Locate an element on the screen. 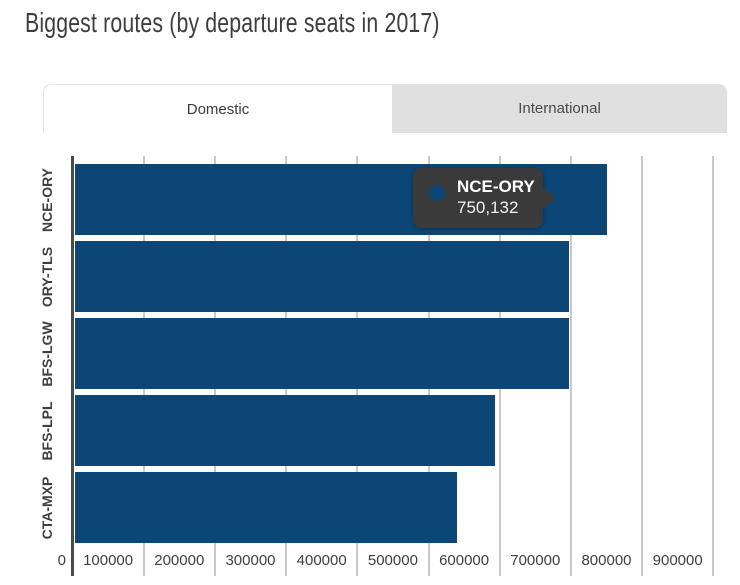 This screenshot has width=740, height=585. y-axis-line is located at coordinates (72, 366).